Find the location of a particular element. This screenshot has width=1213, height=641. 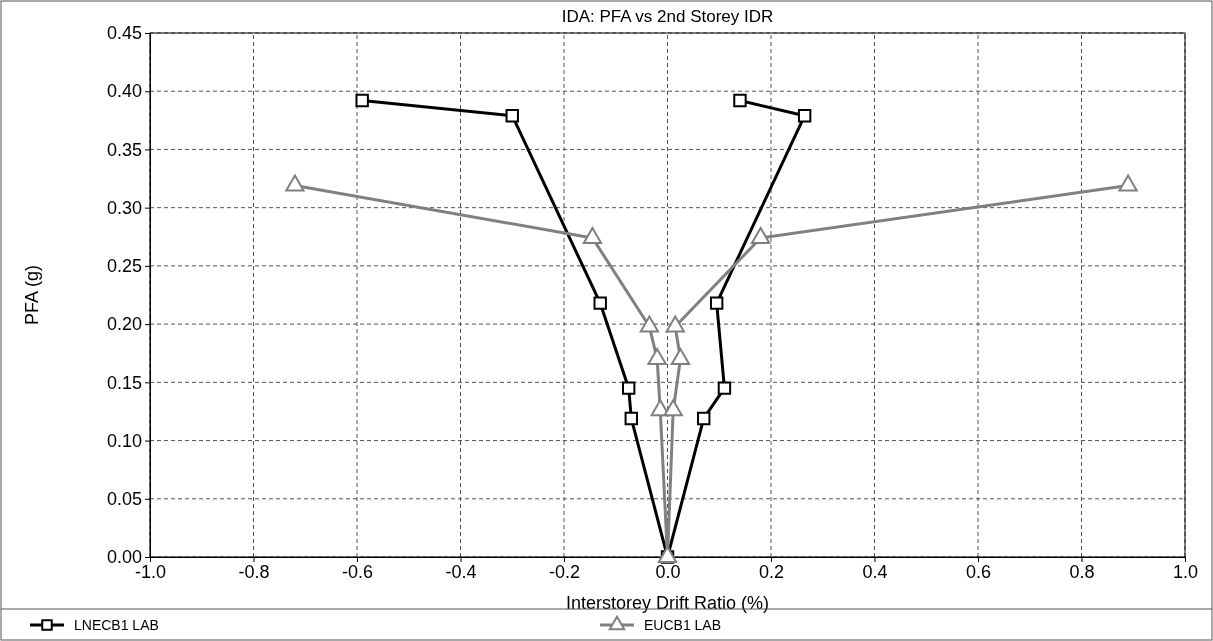

x-tick-label: 0.4 is located at coordinates (875, 571).